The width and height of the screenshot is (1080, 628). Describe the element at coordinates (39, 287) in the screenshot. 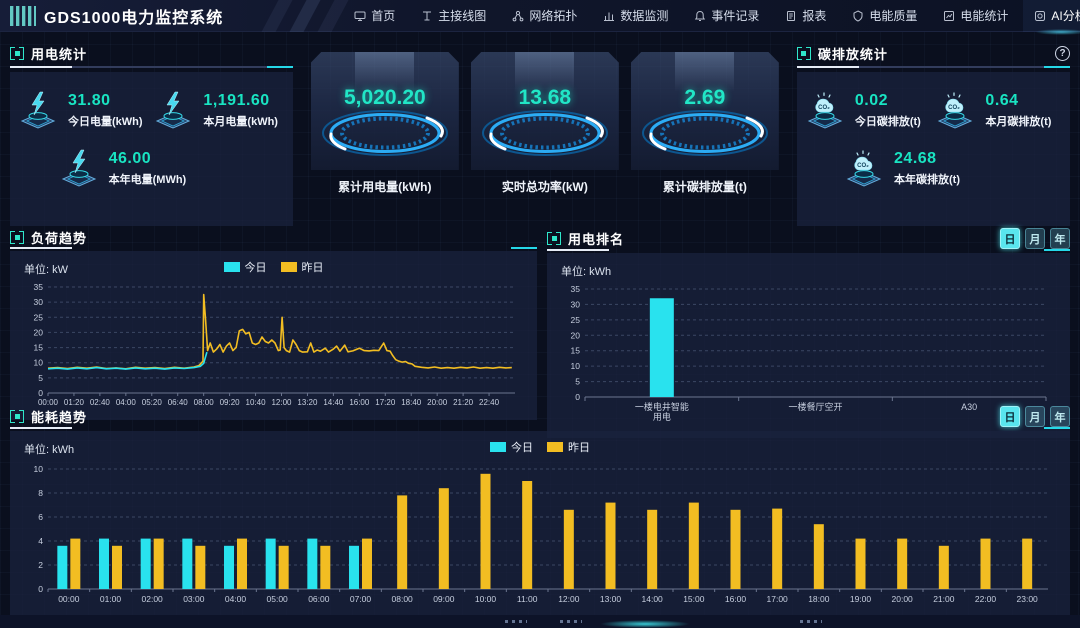

I see `svg-text: 35` at that location.